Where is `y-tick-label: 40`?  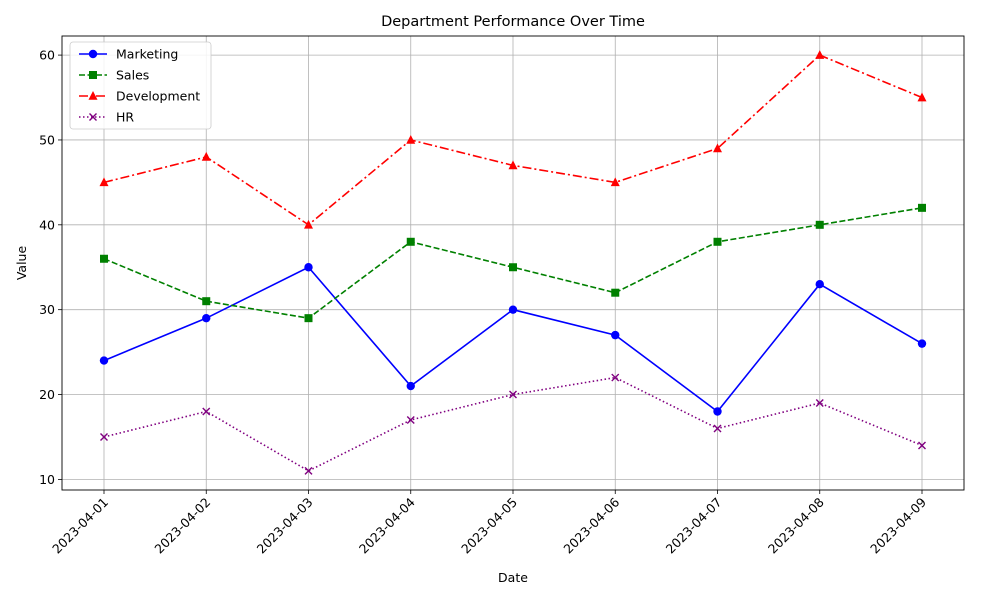 y-tick-label: 40 is located at coordinates (47, 224).